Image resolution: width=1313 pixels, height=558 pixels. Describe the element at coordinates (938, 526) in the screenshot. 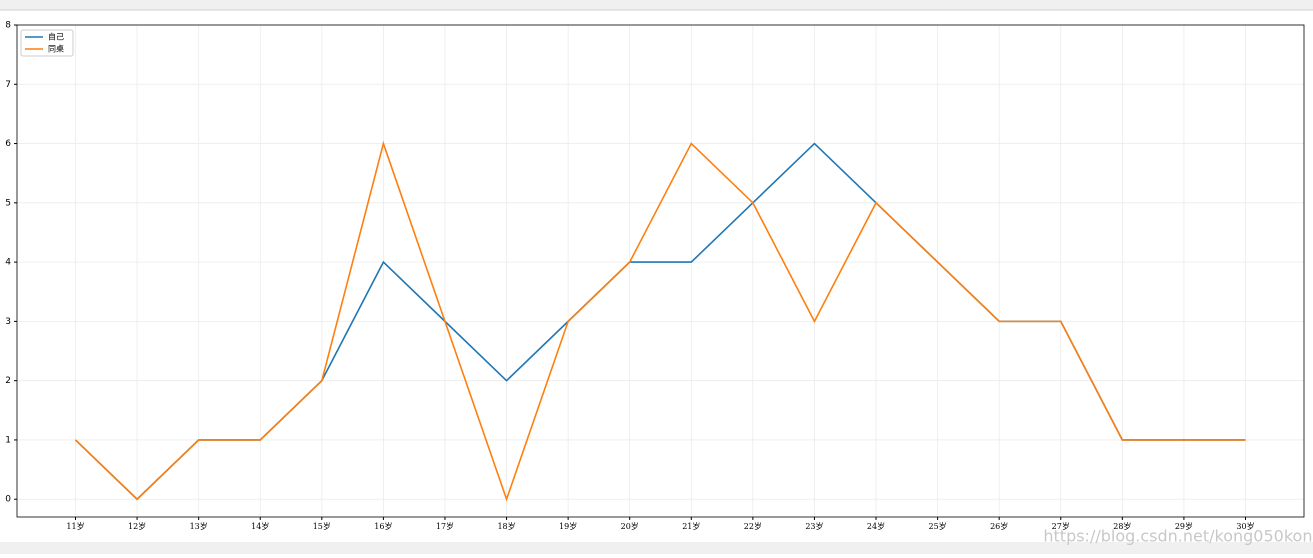

I see `x-tick-label: 25岁` at that location.